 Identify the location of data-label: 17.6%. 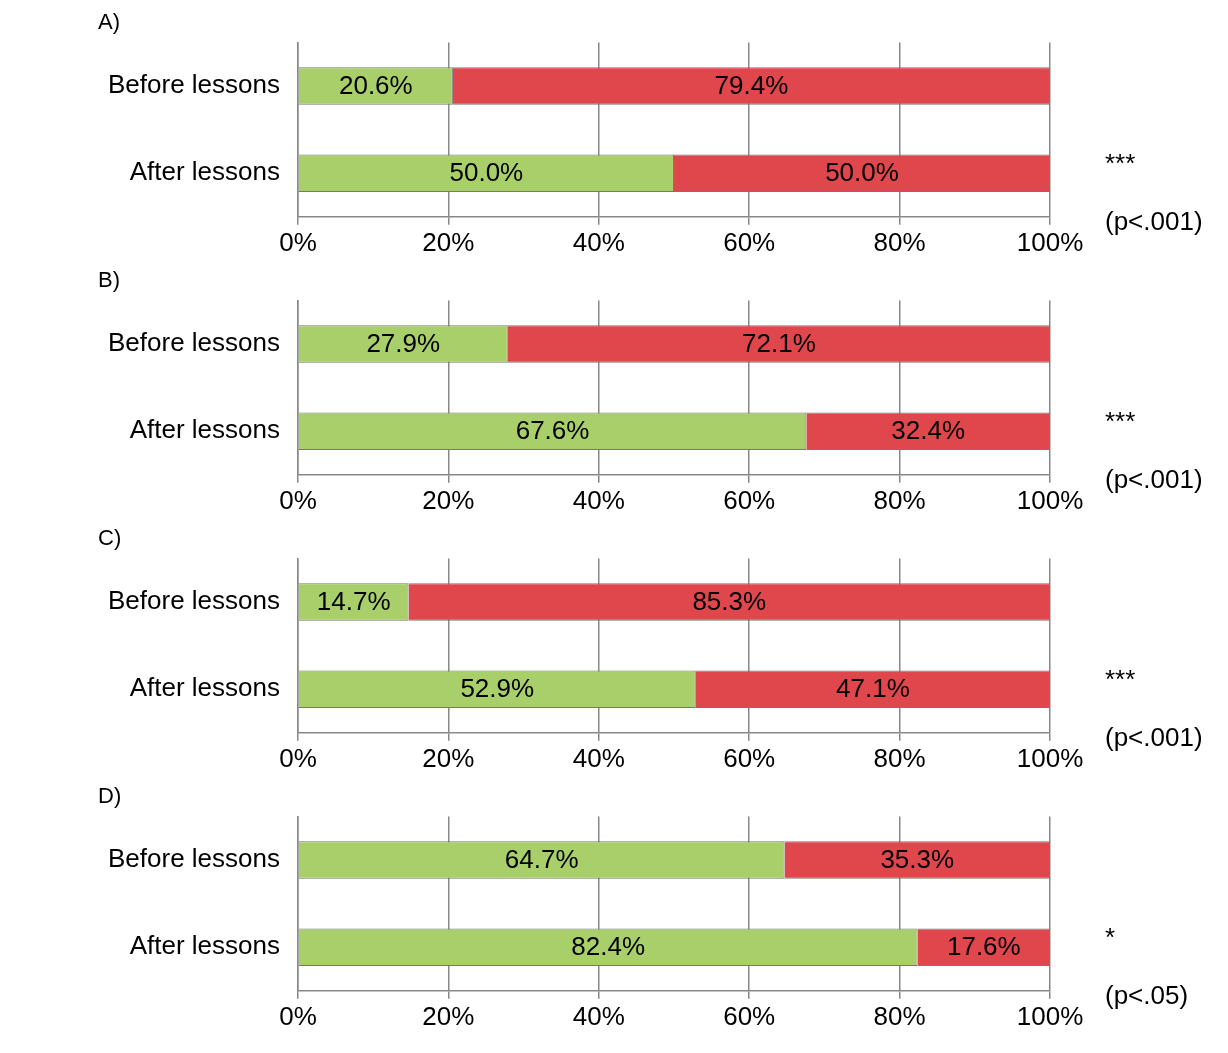
(983, 946).